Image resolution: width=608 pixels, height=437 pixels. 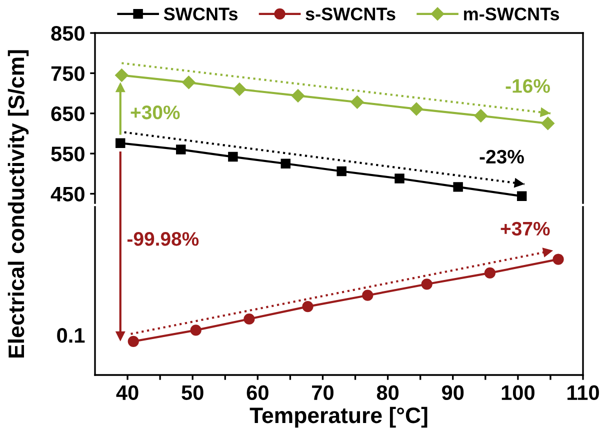 I want to click on y-tick-label: 450, so click(x=67, y=194).